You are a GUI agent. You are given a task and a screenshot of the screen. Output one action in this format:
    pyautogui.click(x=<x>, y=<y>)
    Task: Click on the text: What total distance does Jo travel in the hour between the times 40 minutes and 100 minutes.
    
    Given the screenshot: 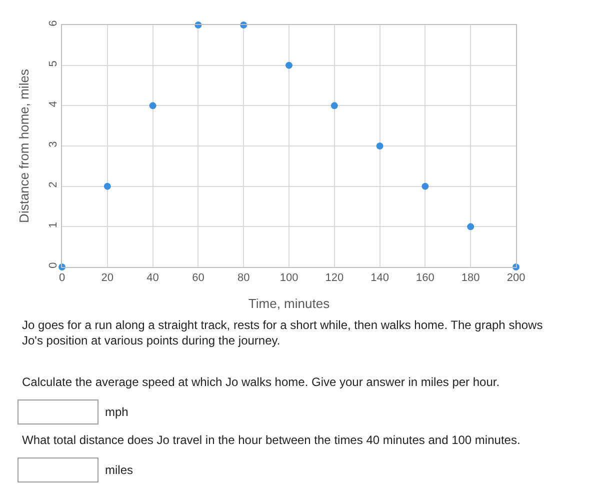 What is the action you would take?
    pyautogui.click(x=271, y=440)
    